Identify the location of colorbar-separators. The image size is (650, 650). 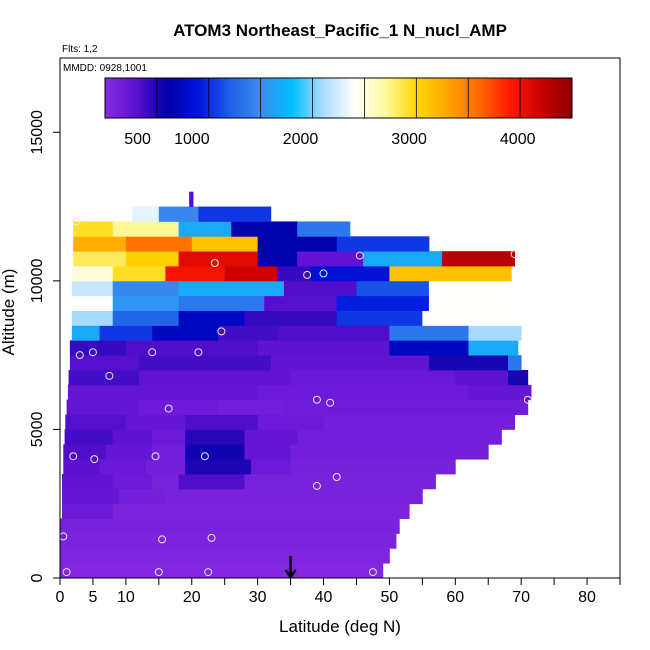
(338, 98).